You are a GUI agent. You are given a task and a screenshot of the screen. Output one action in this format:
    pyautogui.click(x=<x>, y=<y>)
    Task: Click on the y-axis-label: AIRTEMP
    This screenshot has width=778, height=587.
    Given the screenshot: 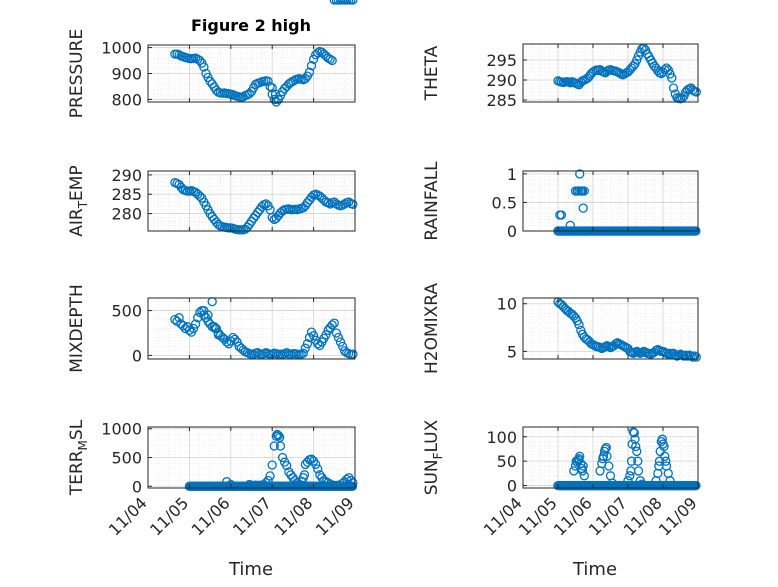 What is the action you would take?
    pyautogui.click(x=78, y=200)
    